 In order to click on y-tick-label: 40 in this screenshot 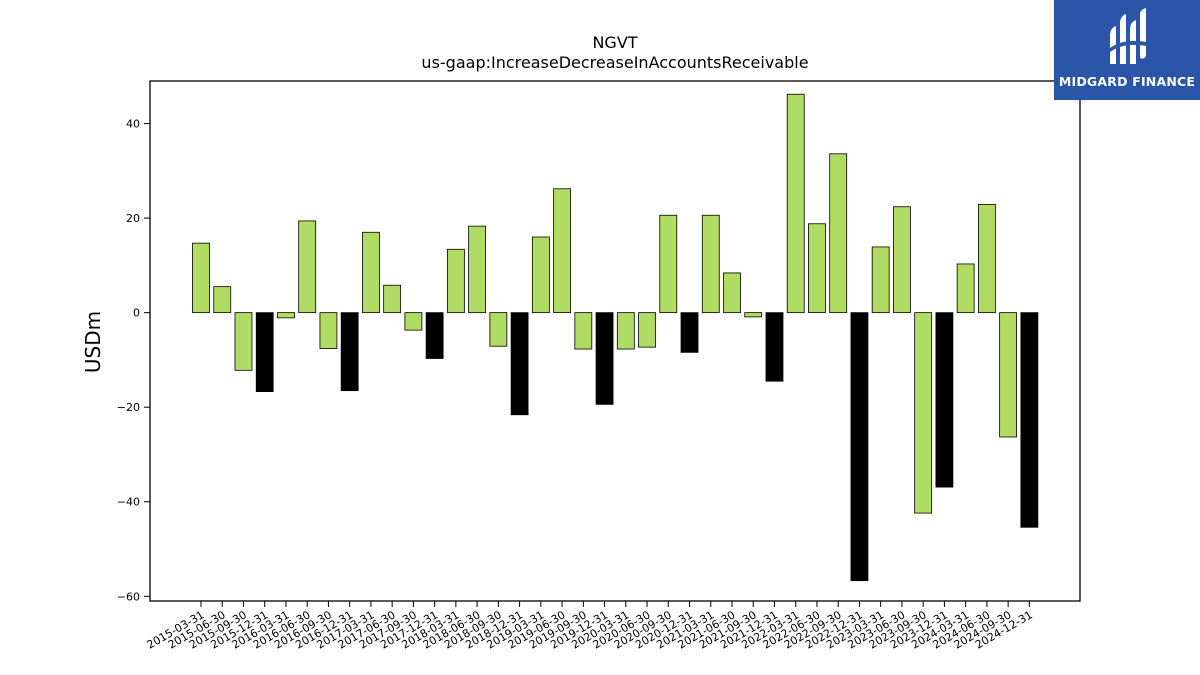, I will do `click(133, 124)`.